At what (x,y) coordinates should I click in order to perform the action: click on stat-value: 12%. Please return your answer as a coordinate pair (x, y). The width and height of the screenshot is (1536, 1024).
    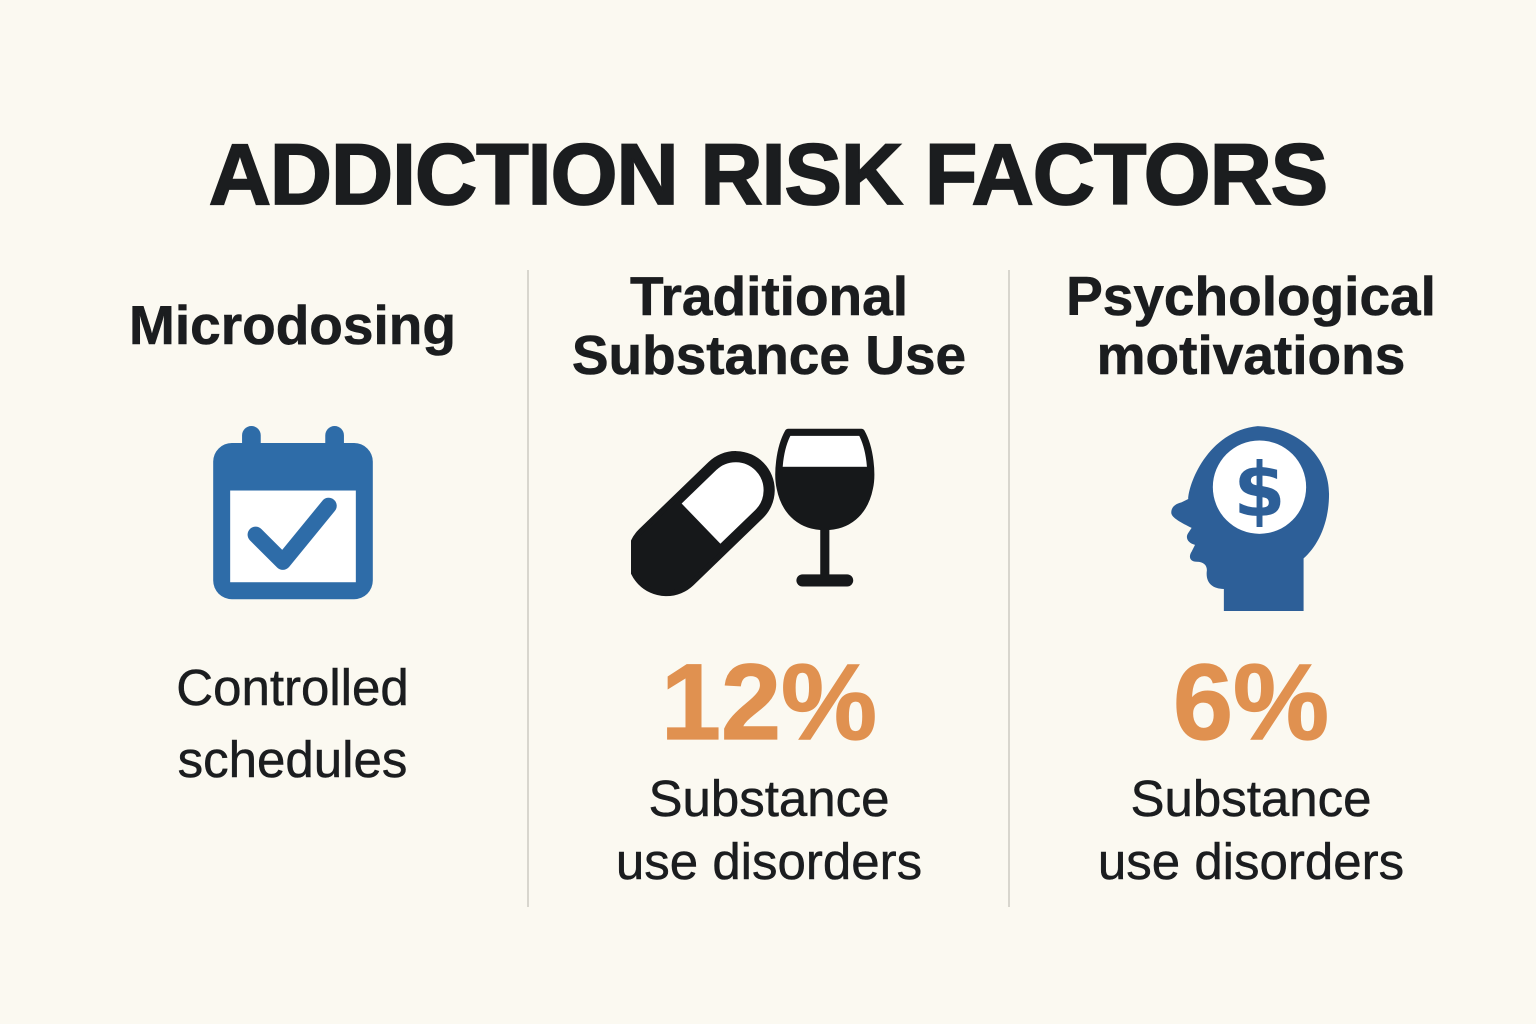
    Looking at the image, I should click on (769, 701).